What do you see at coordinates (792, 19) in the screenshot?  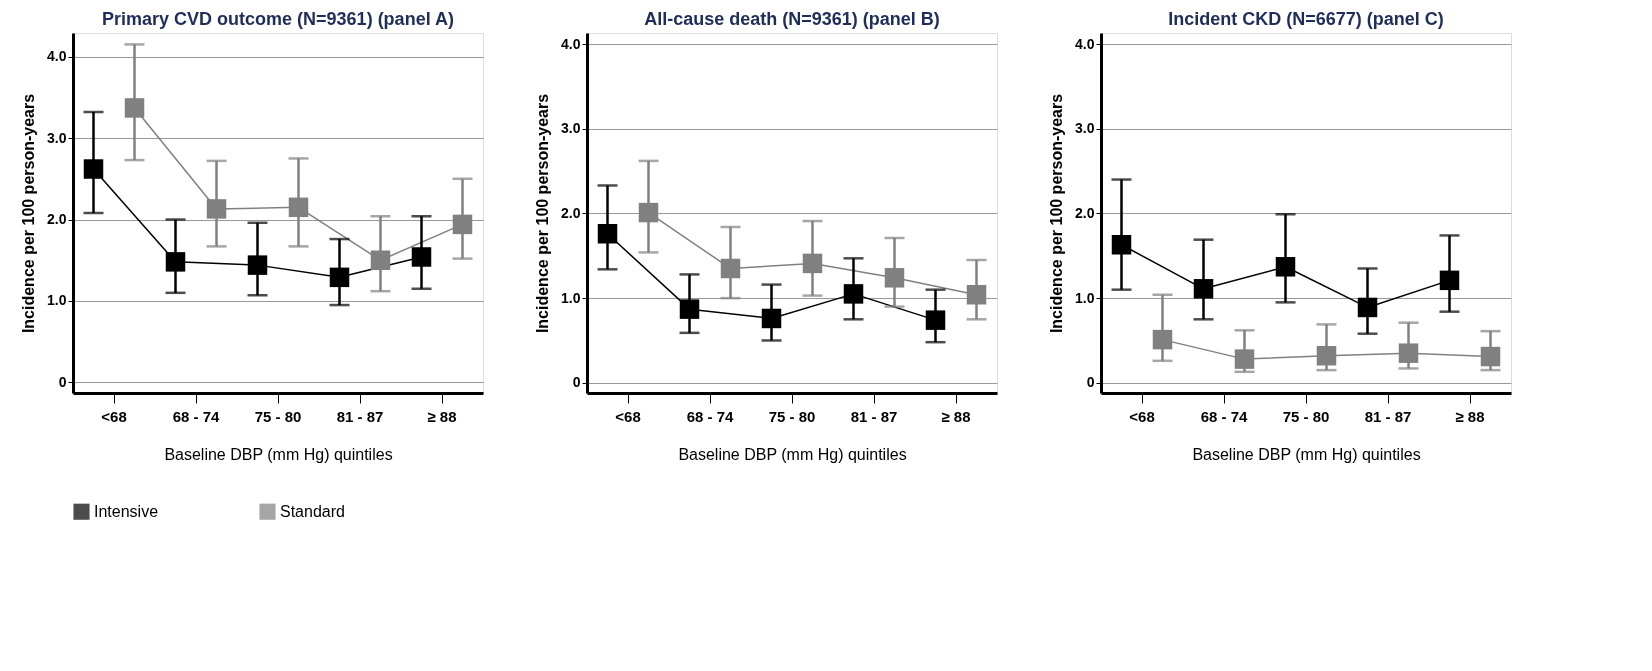 I see `chart-title: All-cause death (N=9361) (panel B)` at bounding box center [792, 19].